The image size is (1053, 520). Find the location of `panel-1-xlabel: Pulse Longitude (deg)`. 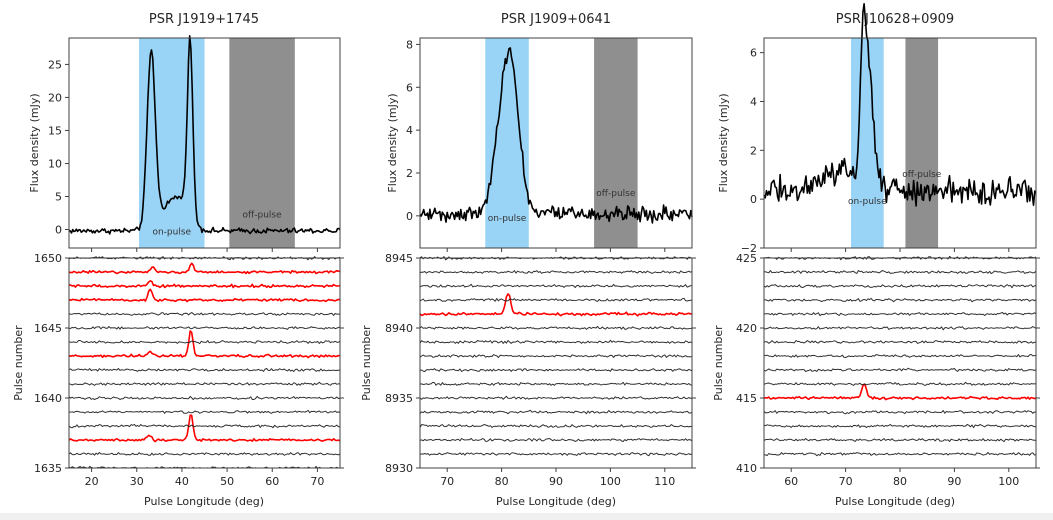

panel-1-xlabel: Pulse Longitude (deg) is located at coordinates (204, 501).